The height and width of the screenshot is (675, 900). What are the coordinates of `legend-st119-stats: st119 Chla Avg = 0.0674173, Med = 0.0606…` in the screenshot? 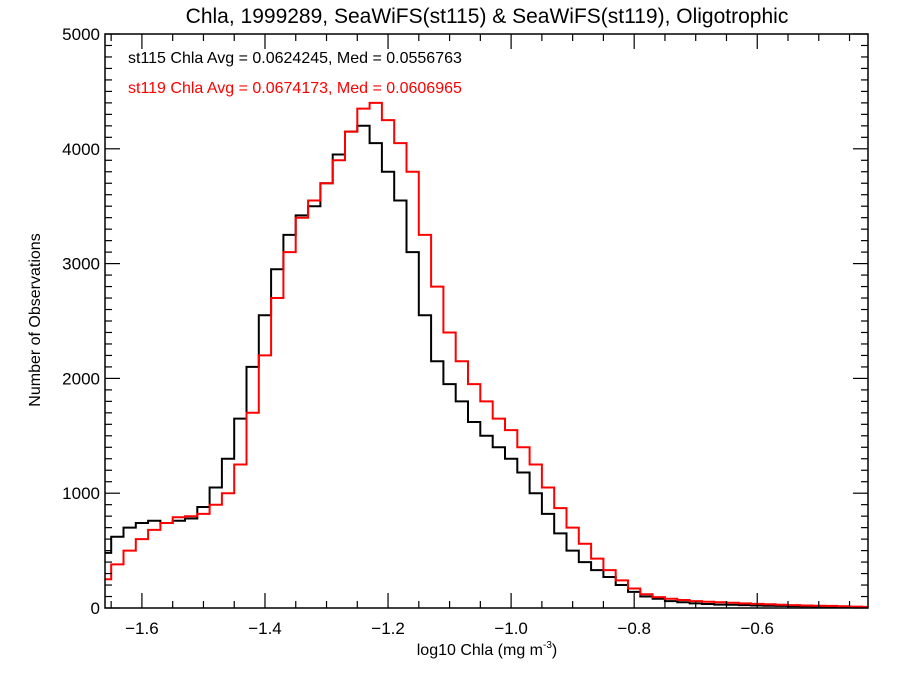 It's located at (295, 88).